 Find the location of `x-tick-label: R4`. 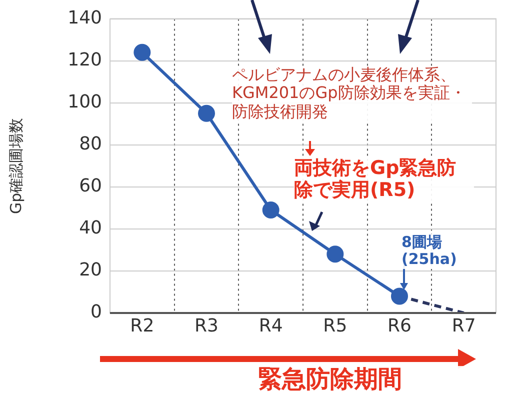

x-tick-label: R4 is located at coordinates (270, 325).